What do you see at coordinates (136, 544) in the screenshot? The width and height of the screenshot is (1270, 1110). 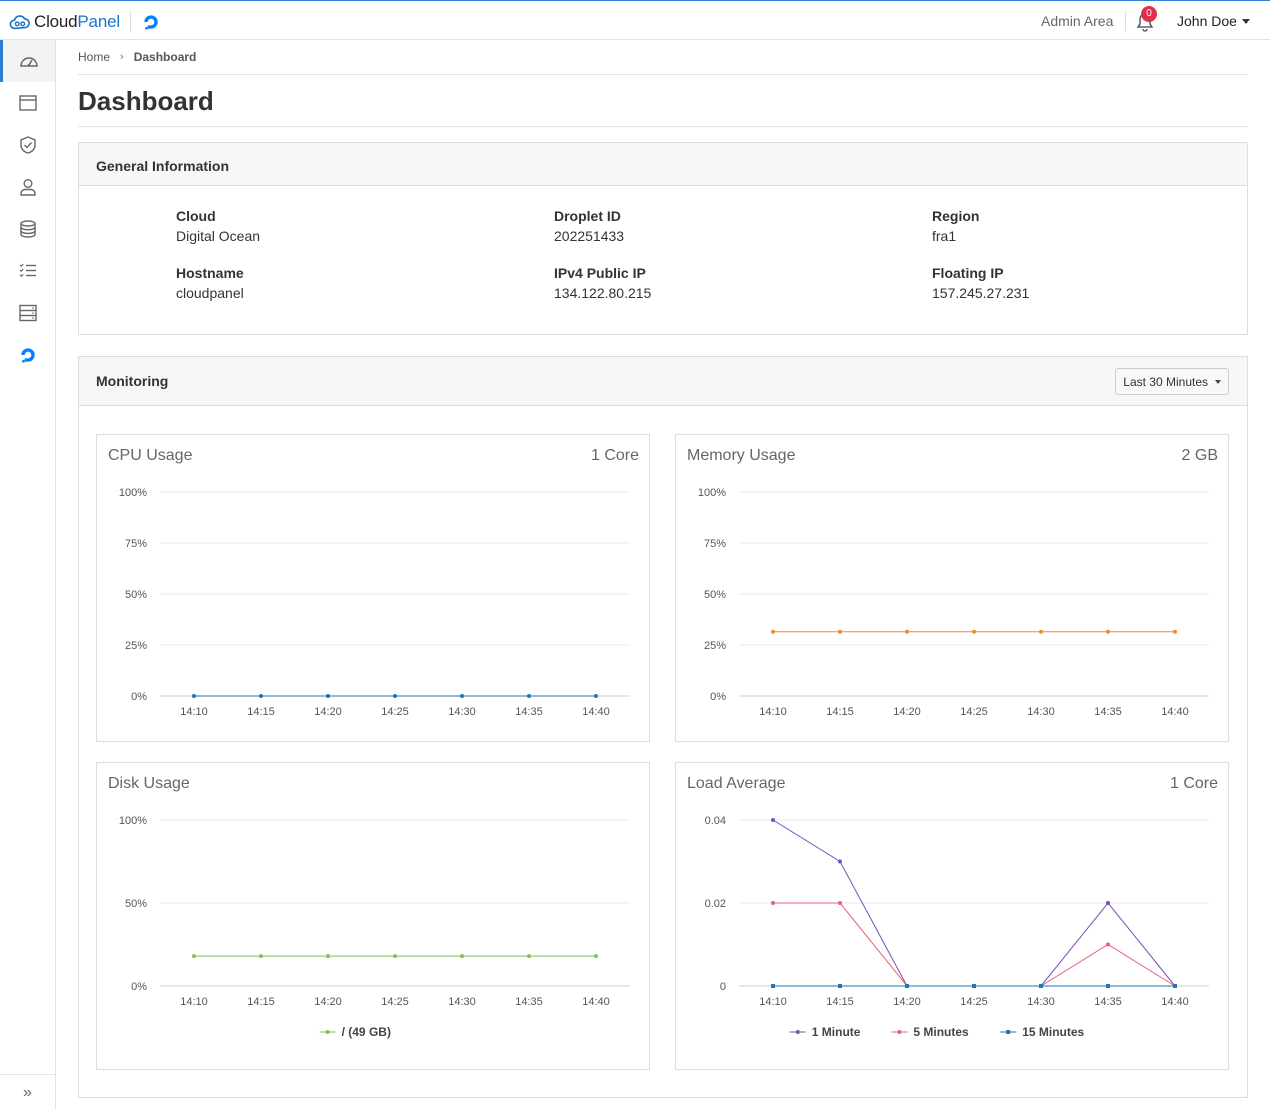 I see `y-tick-label: 75%` at bounding box center [136, 544].